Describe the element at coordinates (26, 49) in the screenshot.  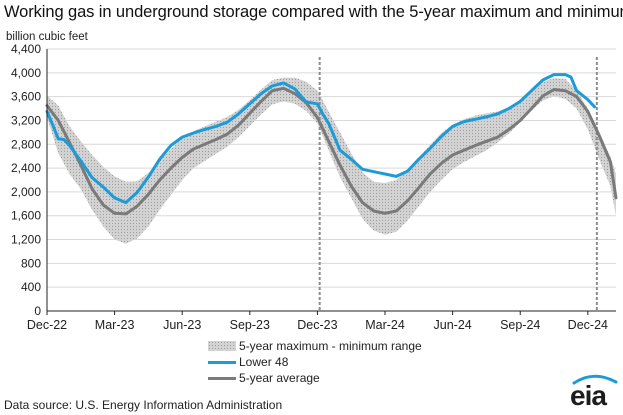
I see `y-tick-label-11: 4,400` at that location.